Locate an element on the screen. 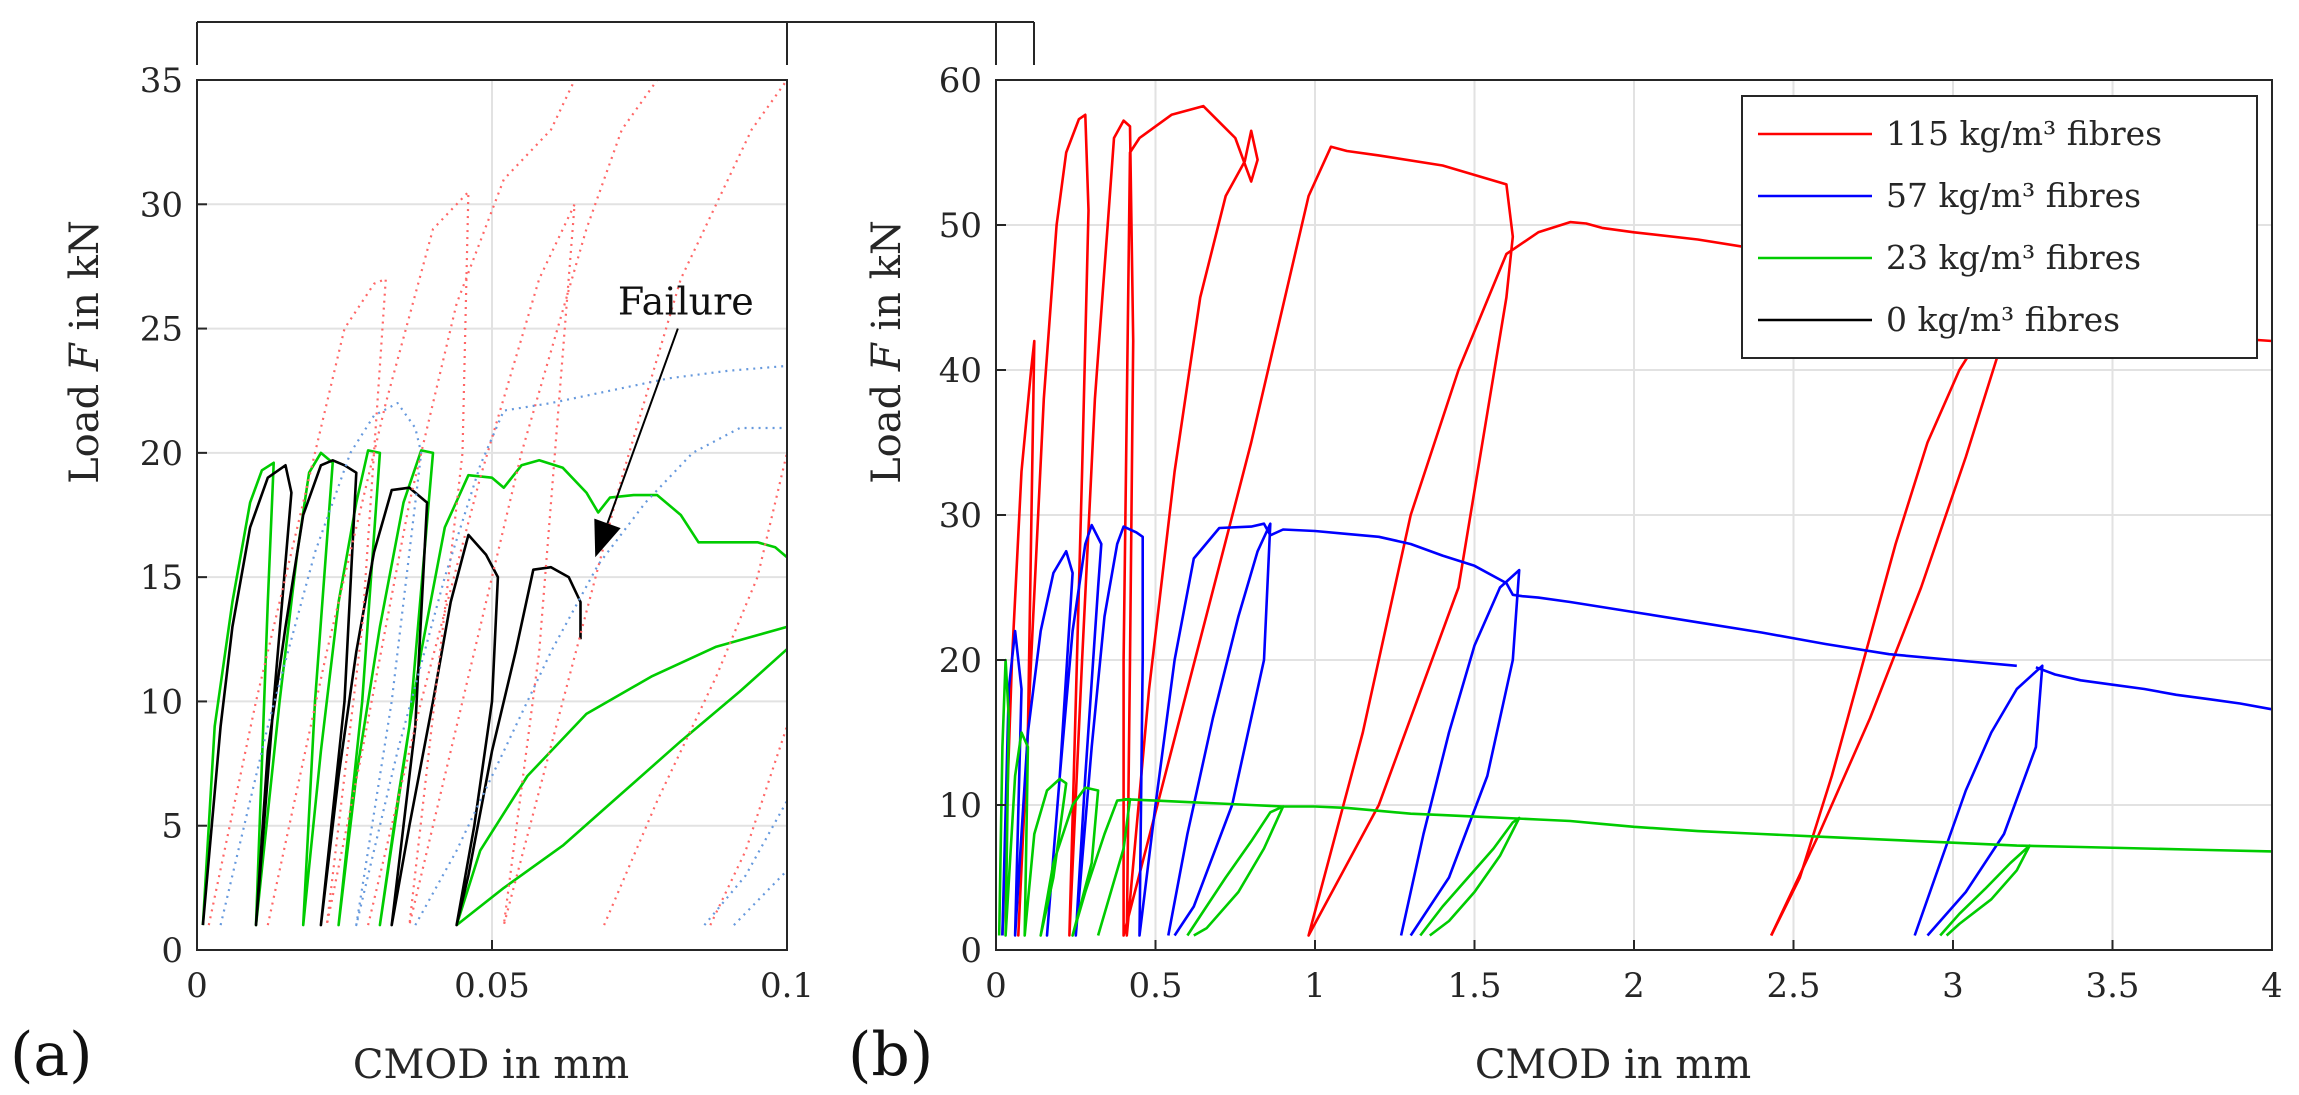 Image resolution: width=2299 pixels, height=1095 pixels. a-ytick-label: 5 is located at coordinates (172, 827).